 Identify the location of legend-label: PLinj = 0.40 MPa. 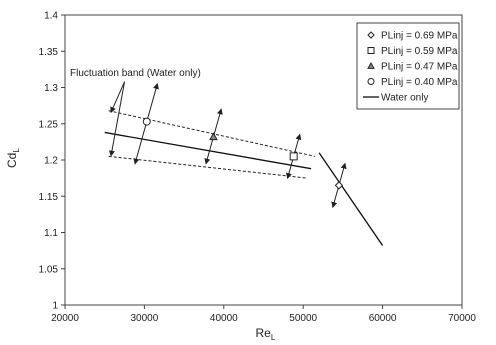
(419, 82).